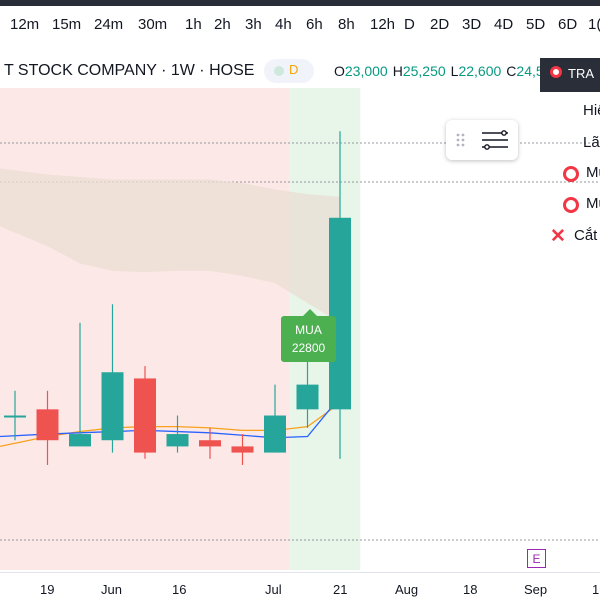 This screenshot has width=600, height=601. Describe the element at coordinates (449, 71) in the screenshot. I see `ohlc-values: O23,000 H25,250 L22,600 C24,550` at that location.